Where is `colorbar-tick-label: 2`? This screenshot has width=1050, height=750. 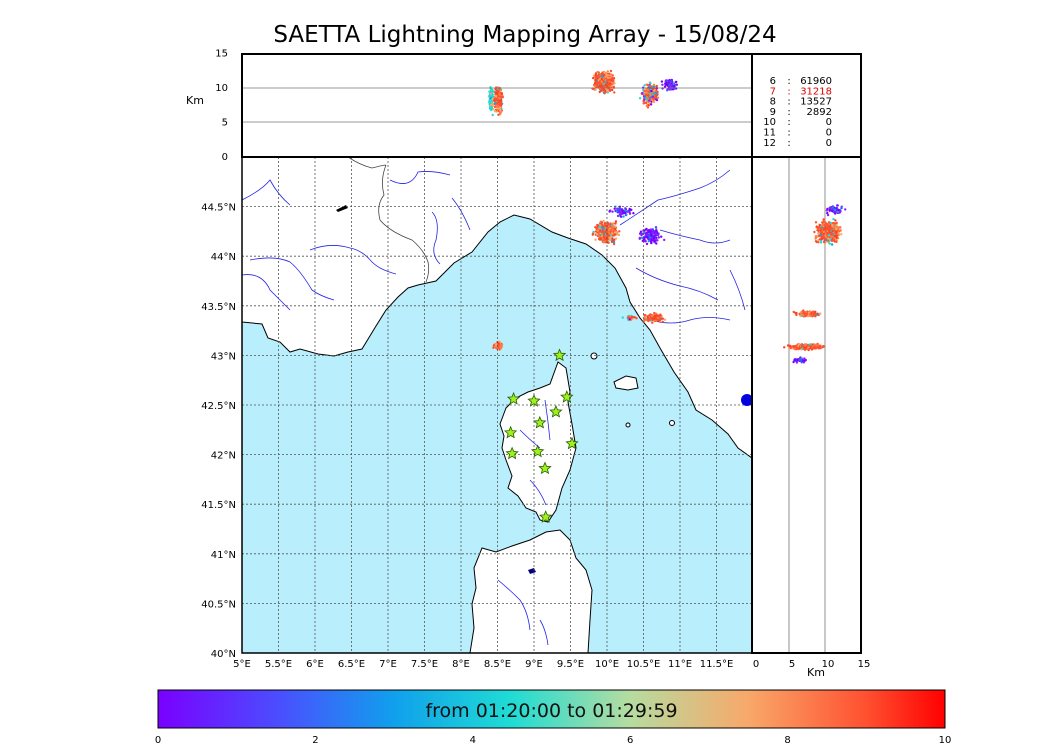
colorbar-tick-label: 2 is located at coordinates (315, 740).